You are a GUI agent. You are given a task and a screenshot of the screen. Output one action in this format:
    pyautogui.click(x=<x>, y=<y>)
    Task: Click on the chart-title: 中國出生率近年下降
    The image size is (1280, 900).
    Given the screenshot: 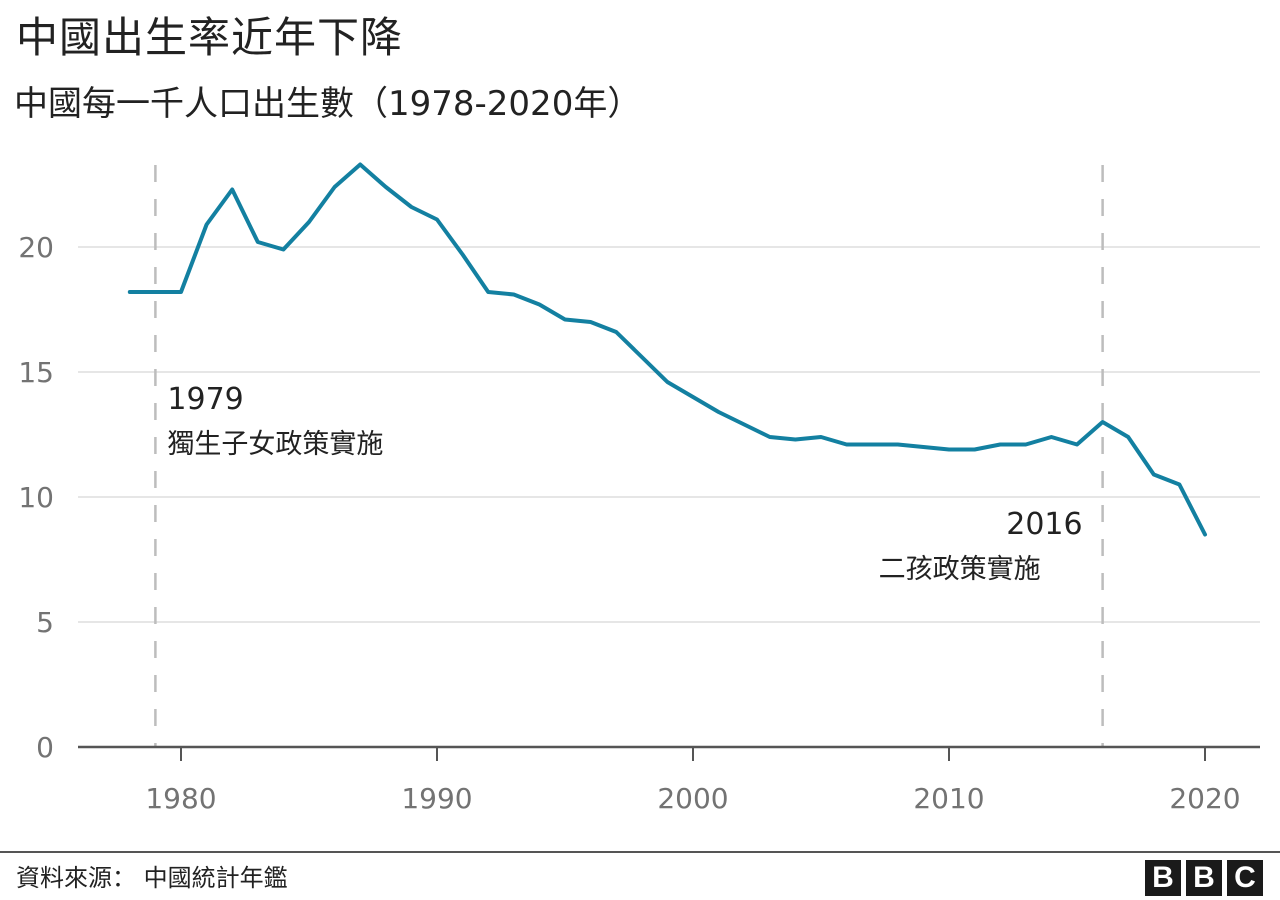 What is the action you would take?
    pyautogui.click(x=210, y=37)
    